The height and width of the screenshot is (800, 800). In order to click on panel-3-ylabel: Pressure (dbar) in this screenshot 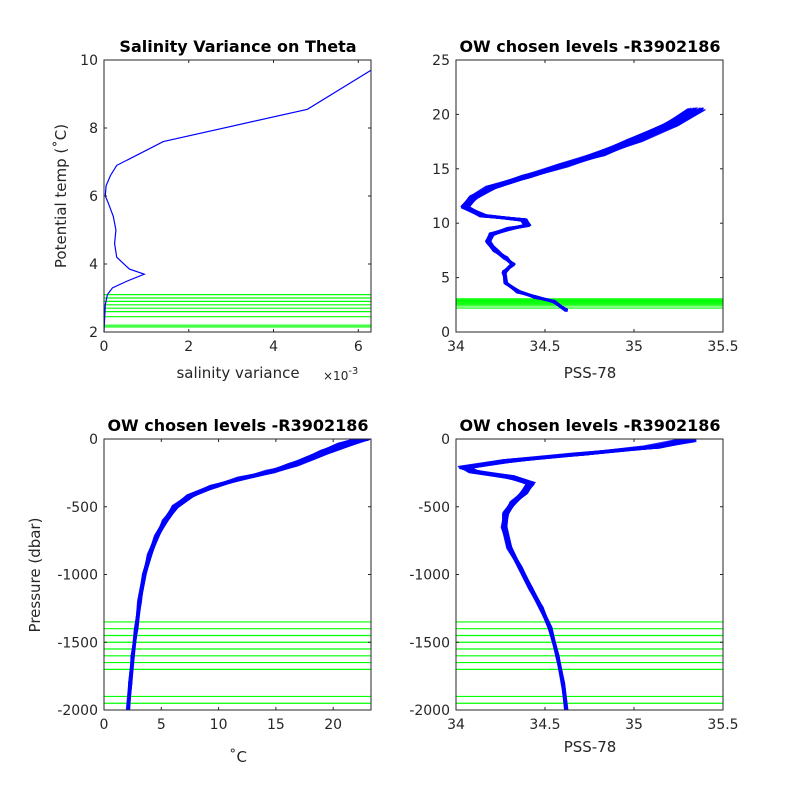, I will do `click(35, 575)`.